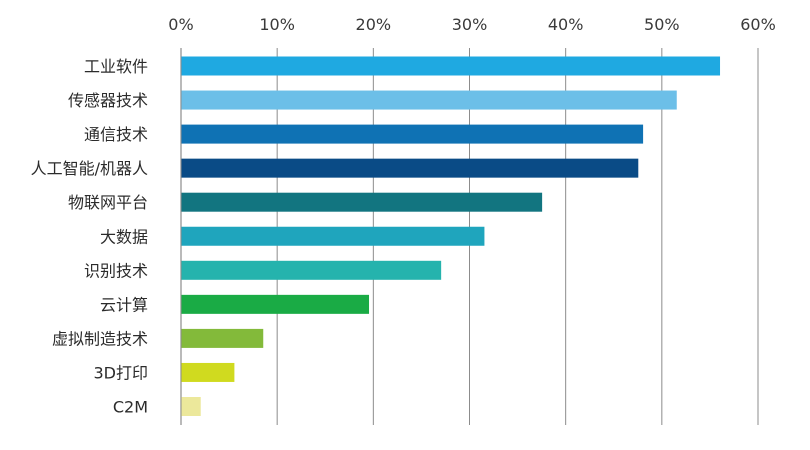 Image resolution: width=810 pixels, height=450 pixels. Describe the element at coordinates (180, 24) in the screenshot. I see `x-tick-label: 0%` at that location.